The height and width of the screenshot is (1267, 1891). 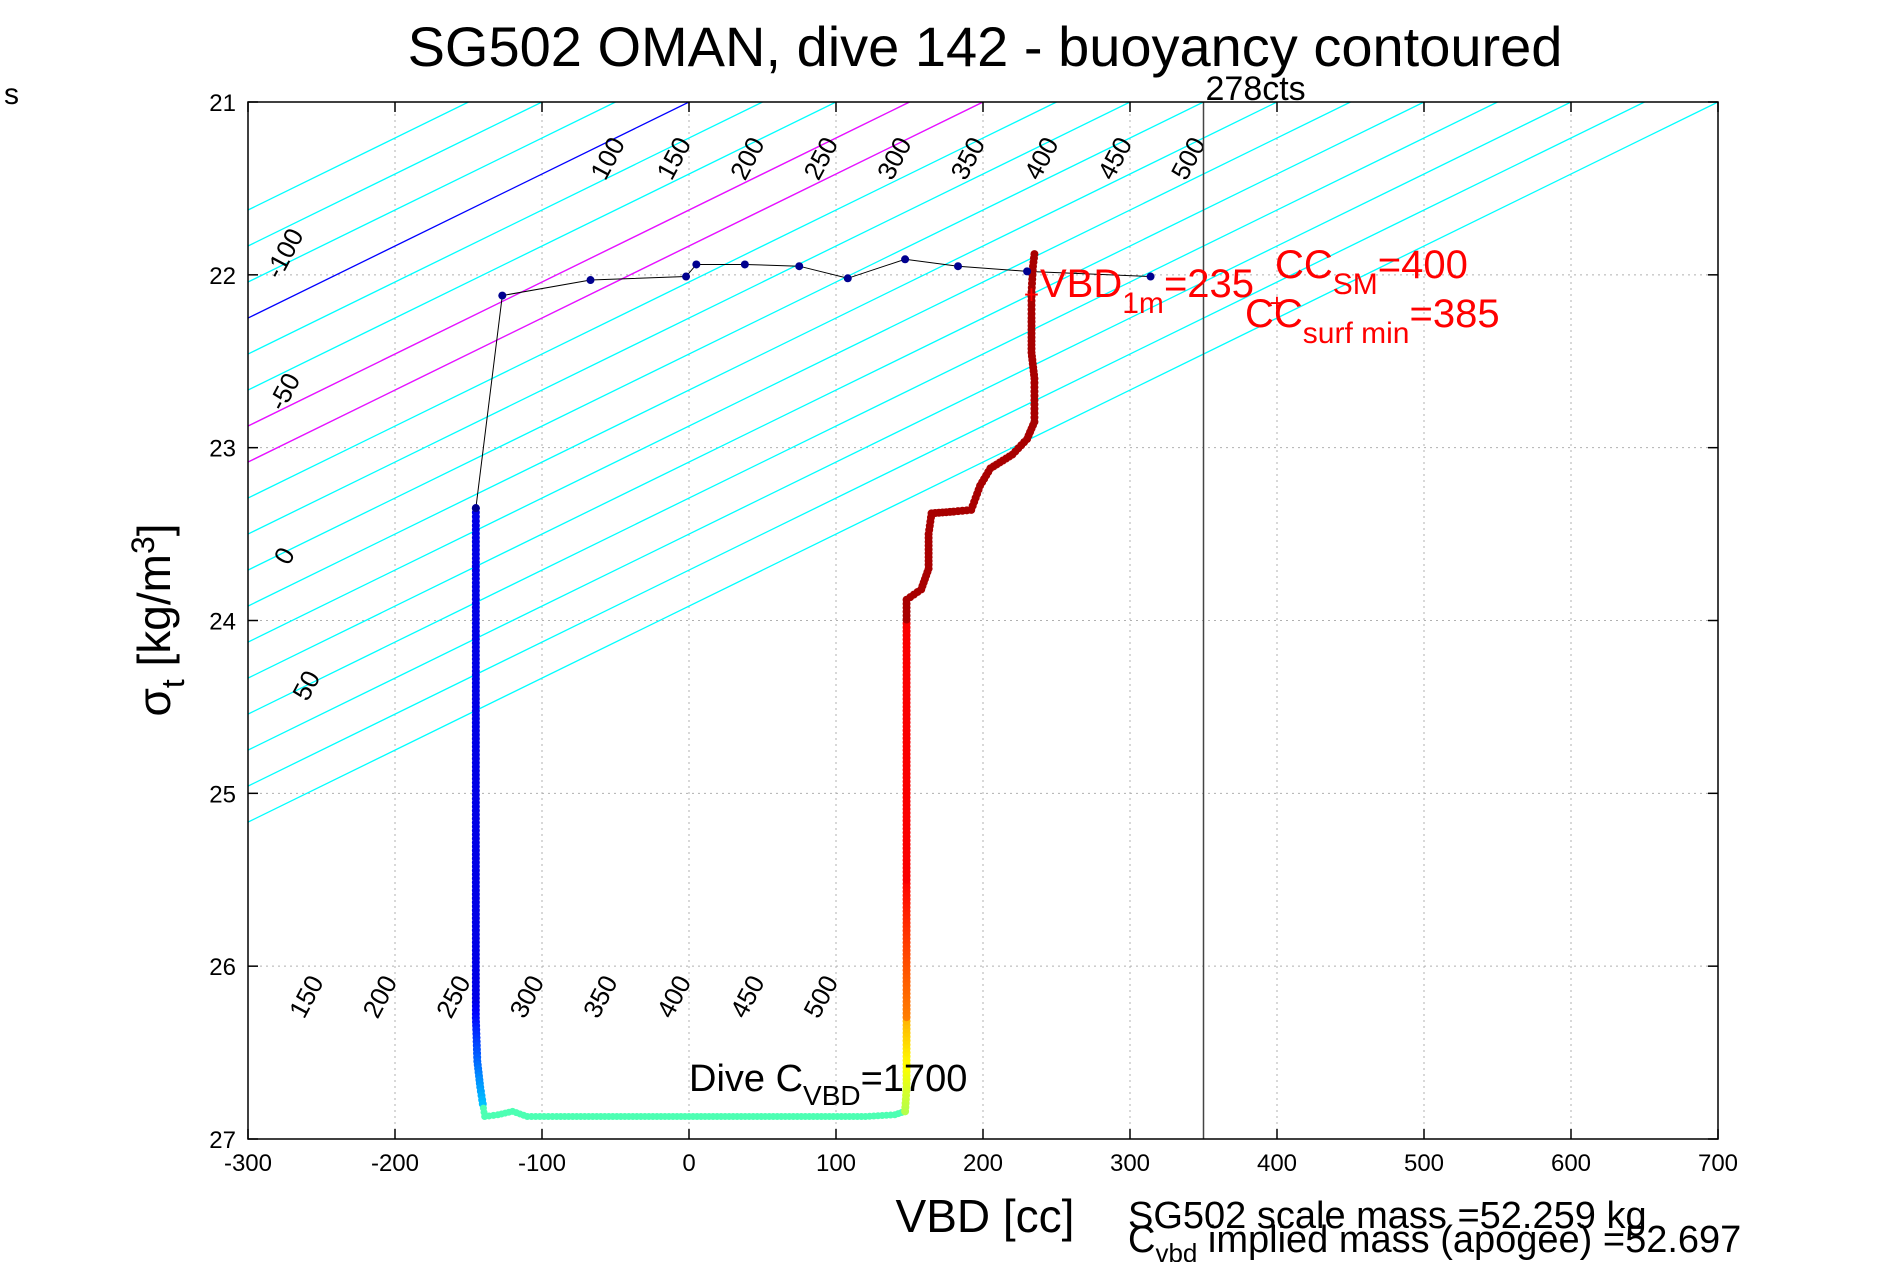 I want to click on implied-mass-sub: vbd, so click(x=1176, y=1250).